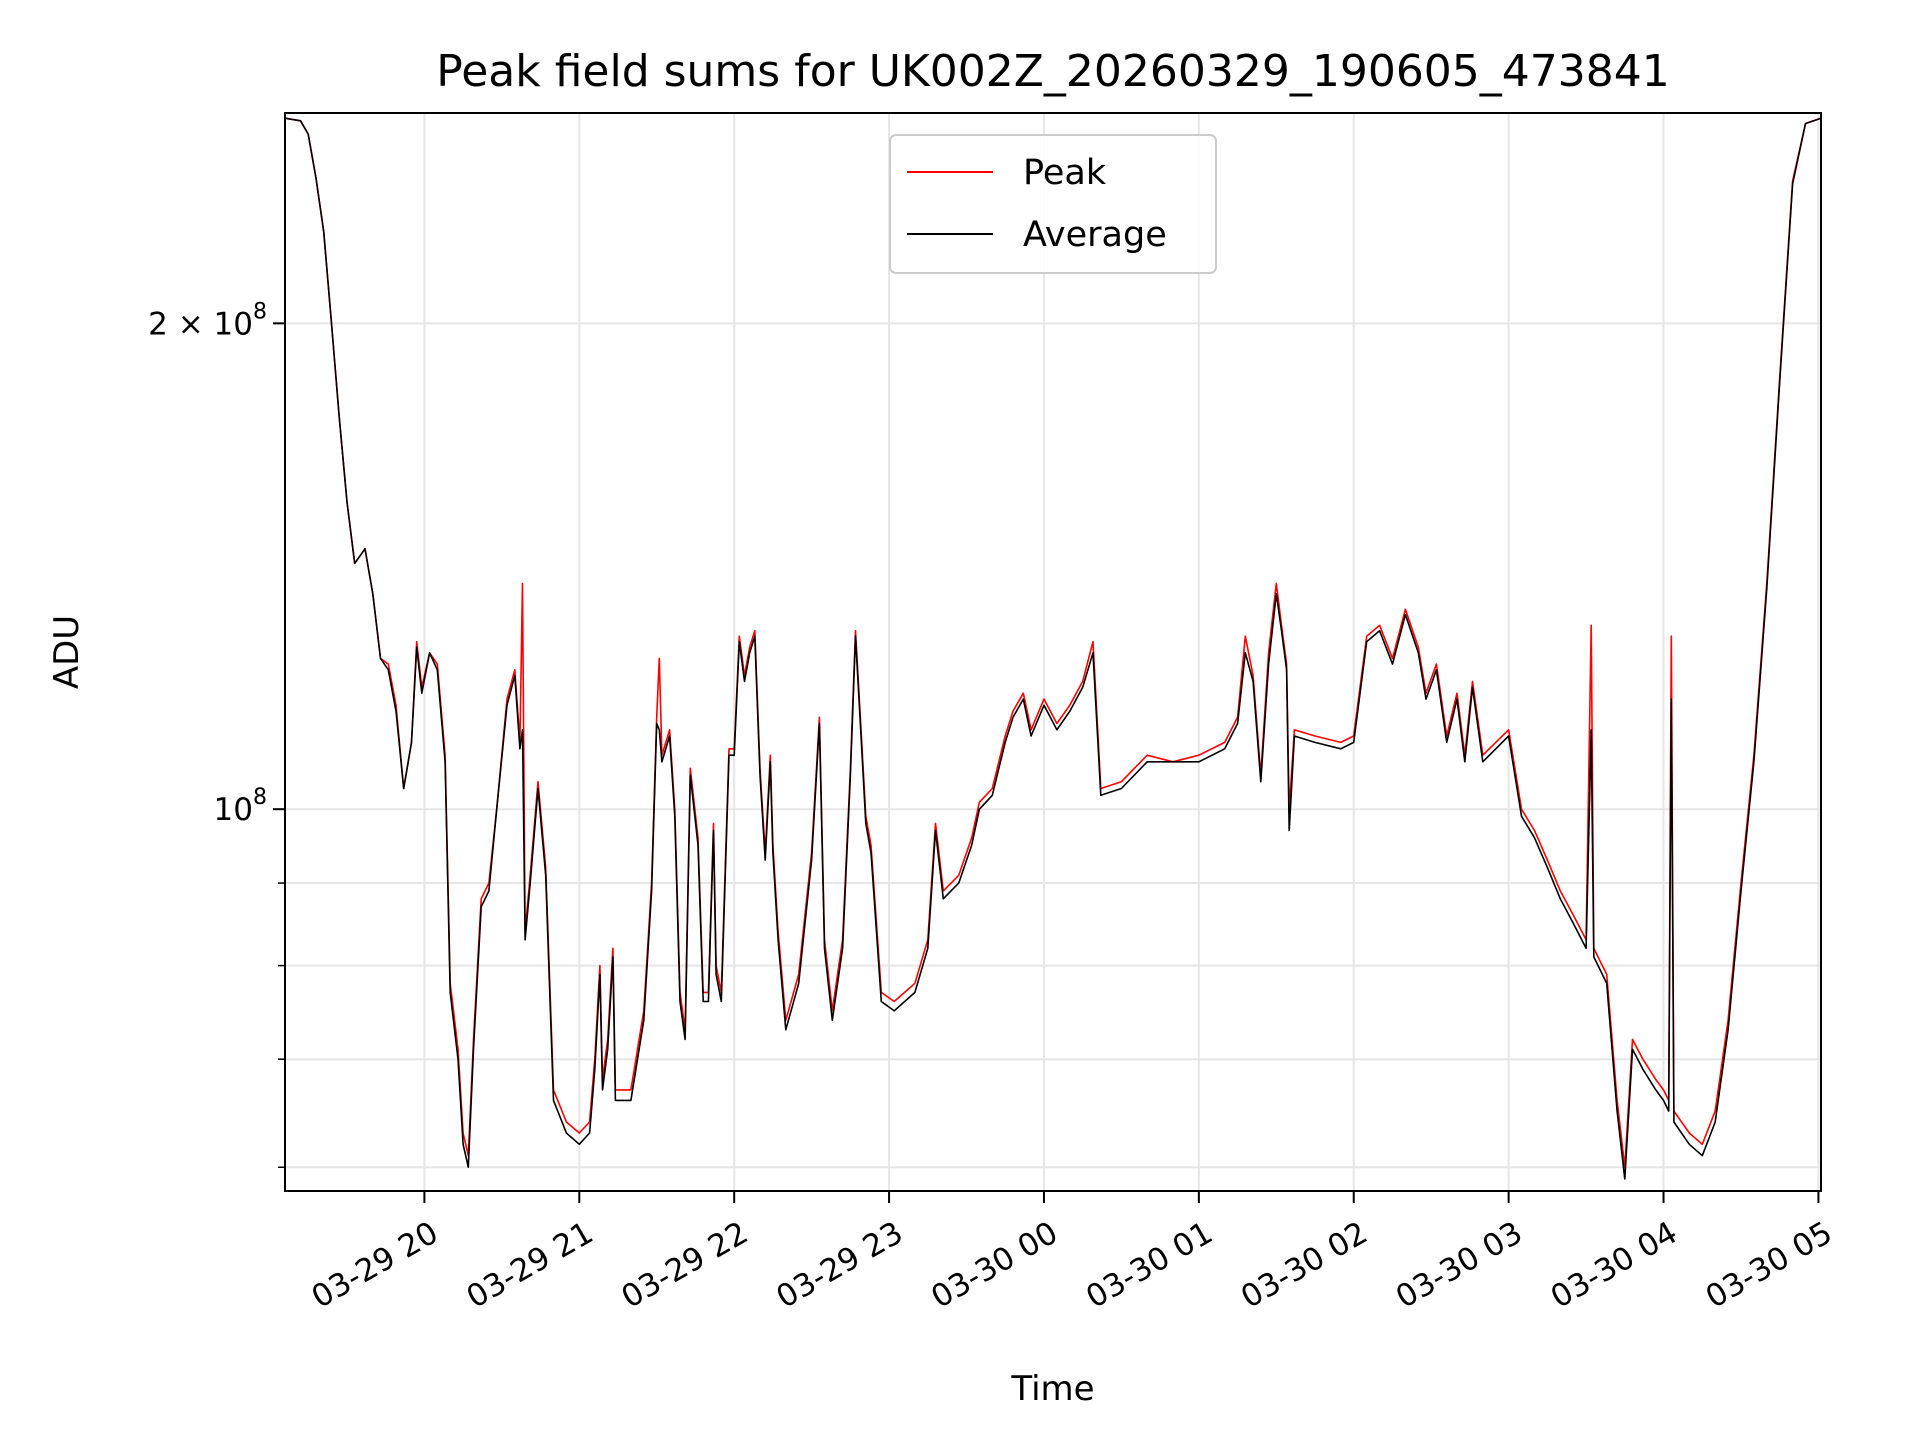  I want to click on y-tick-label: 108, so click(240, 806).